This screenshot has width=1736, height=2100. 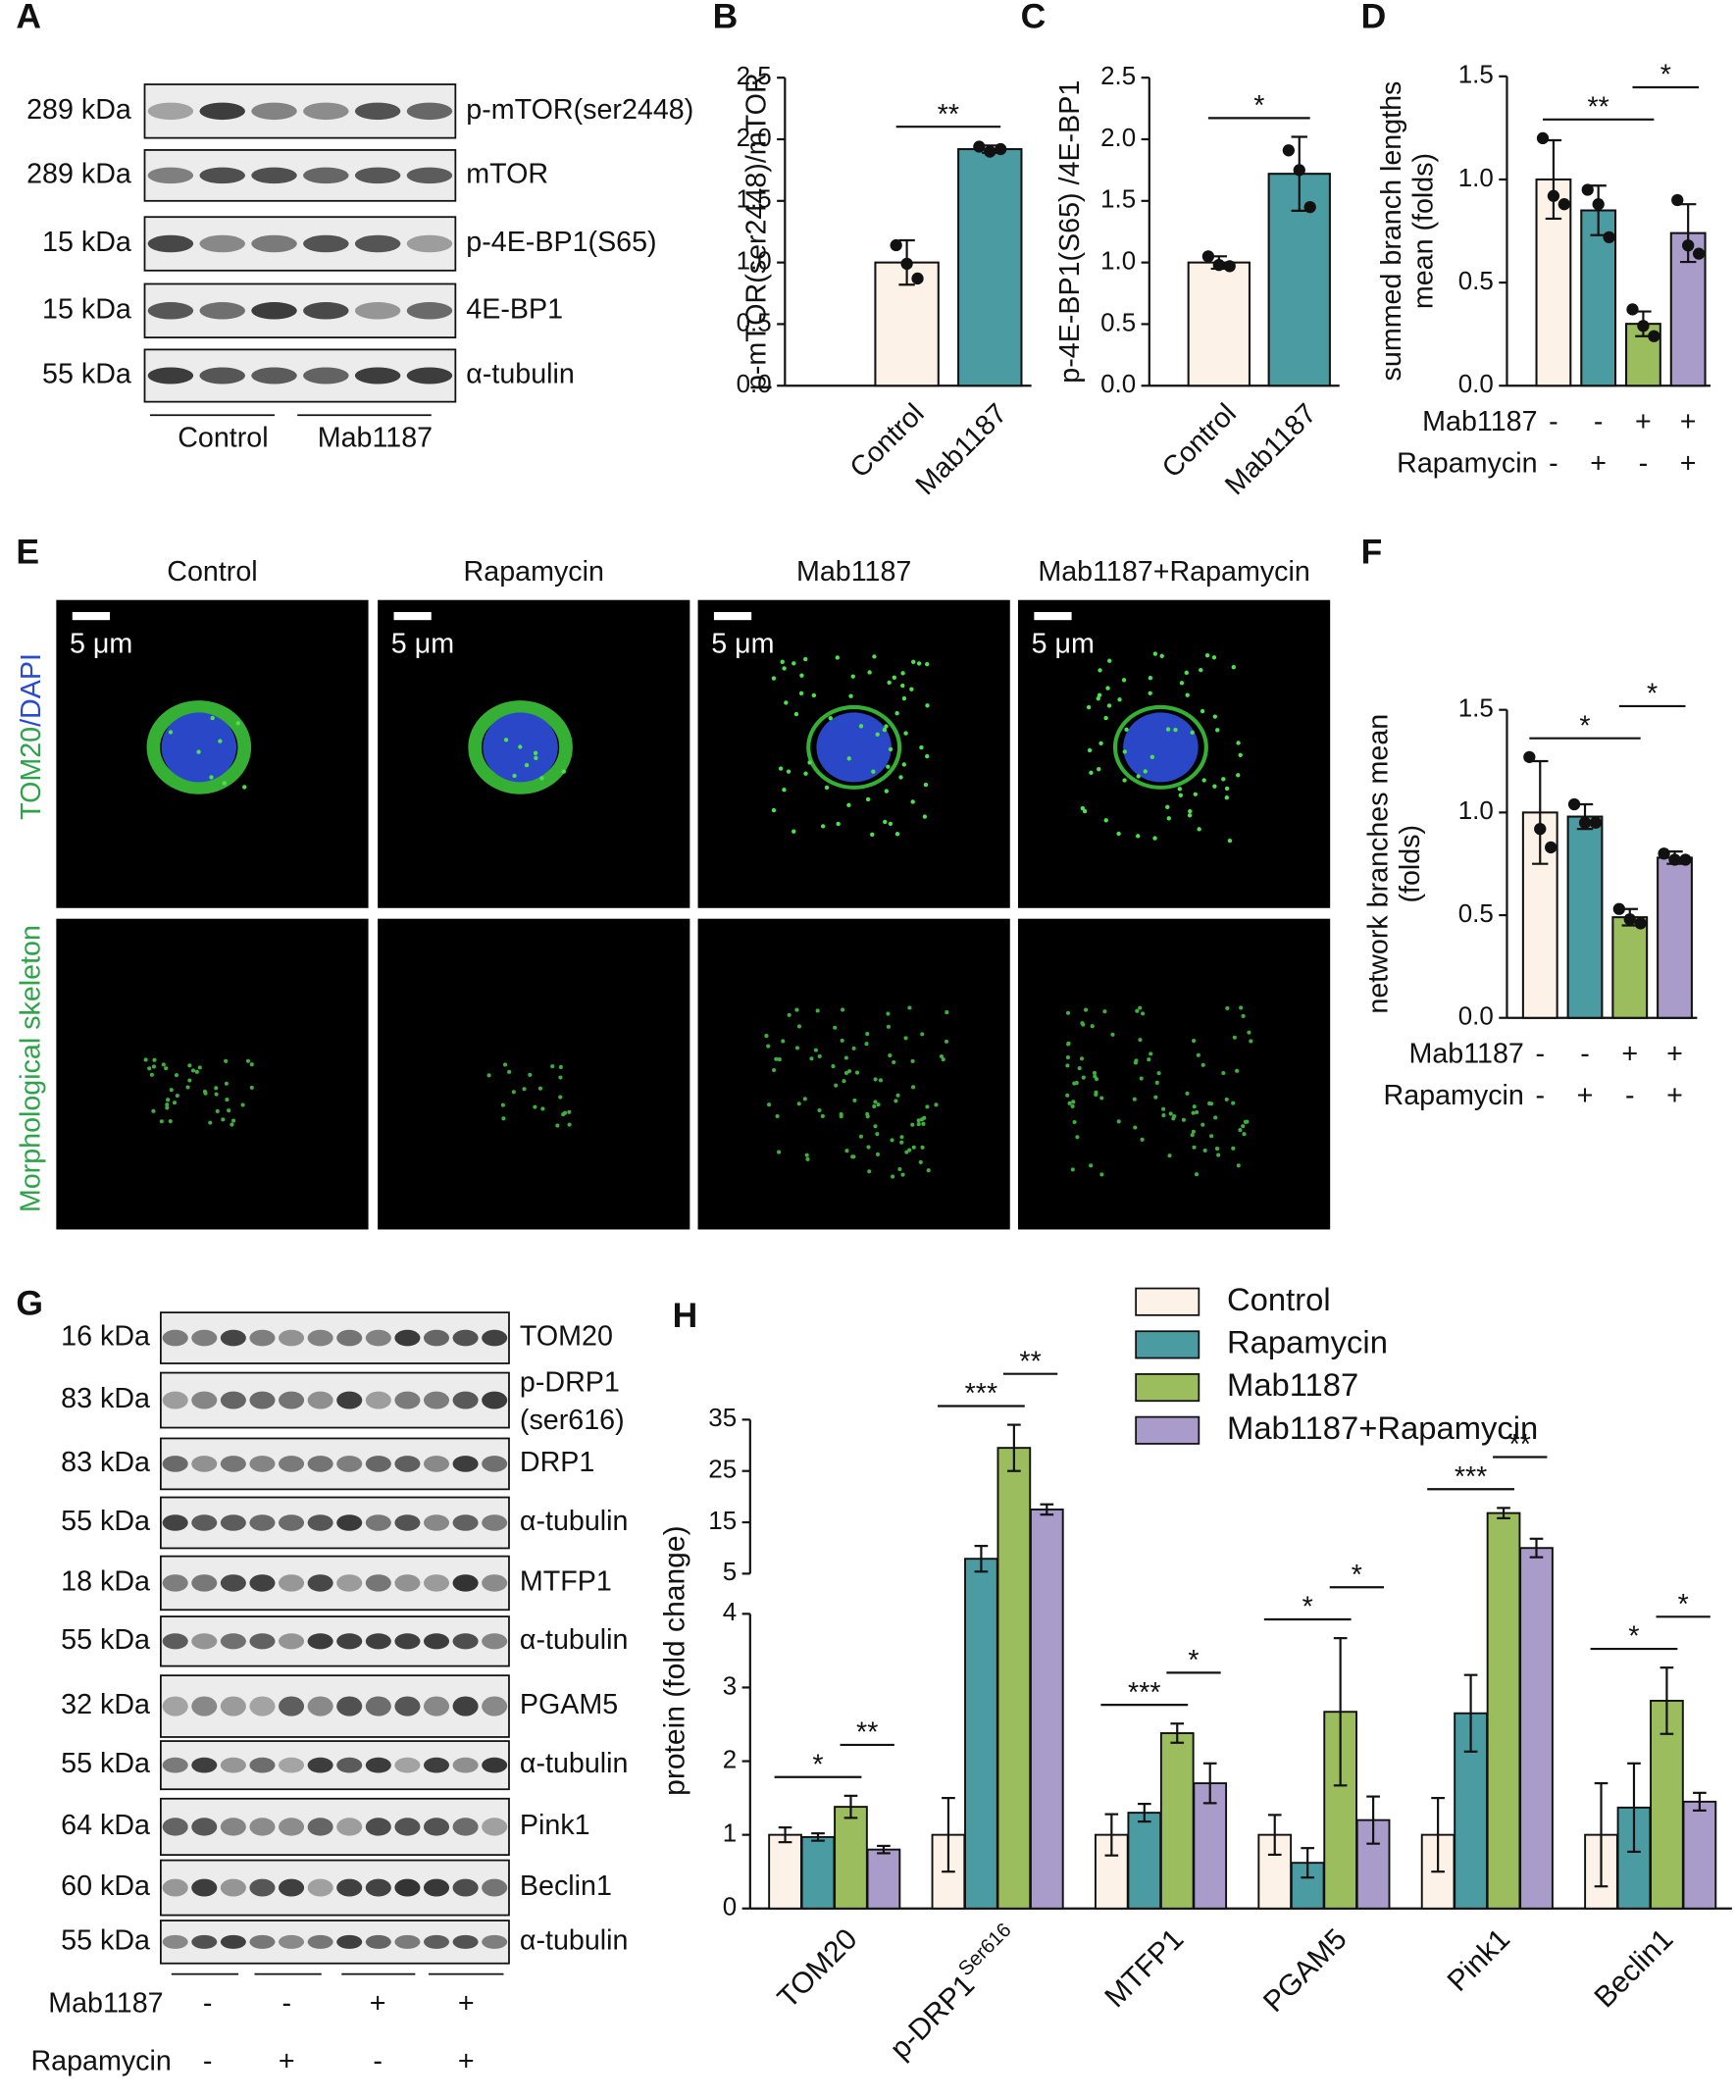 I want to click on y-tick-label: 0.0, so click(x=755, y=384).